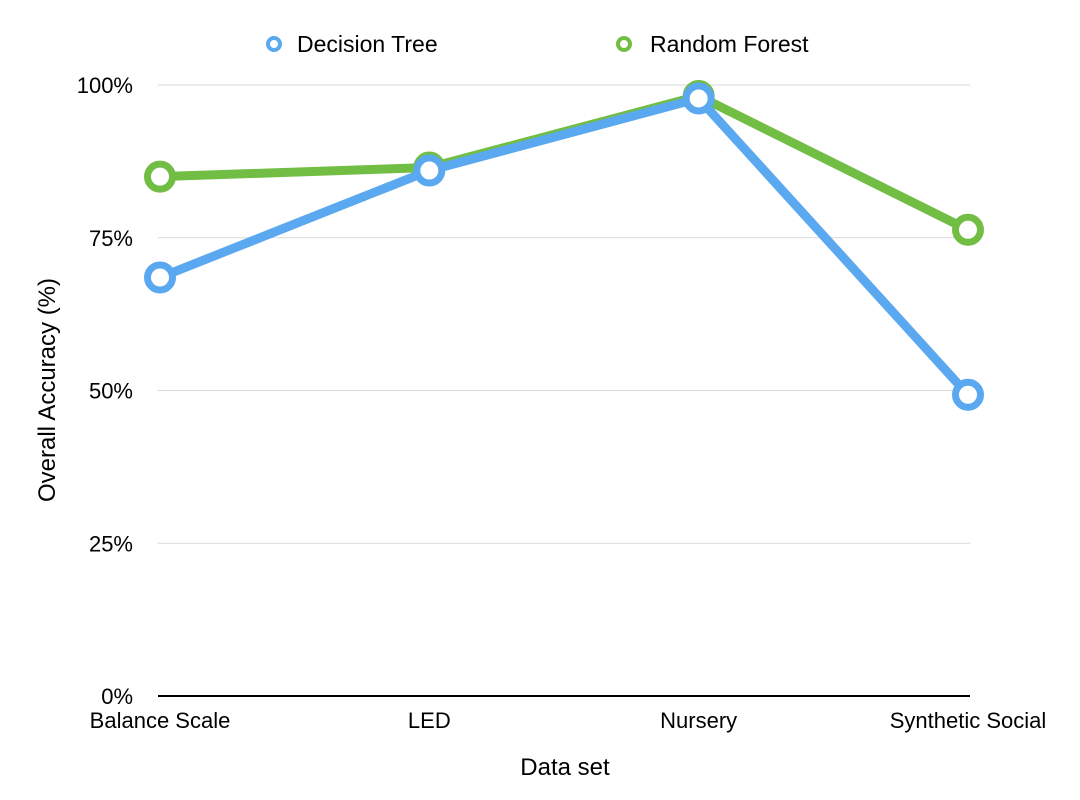 This screenshot has width=1080, height=800. What do you see at coordinates (105, 85) in the screenshot?
I see `y-tick-label: 100%` at bounding box center [105, 85].